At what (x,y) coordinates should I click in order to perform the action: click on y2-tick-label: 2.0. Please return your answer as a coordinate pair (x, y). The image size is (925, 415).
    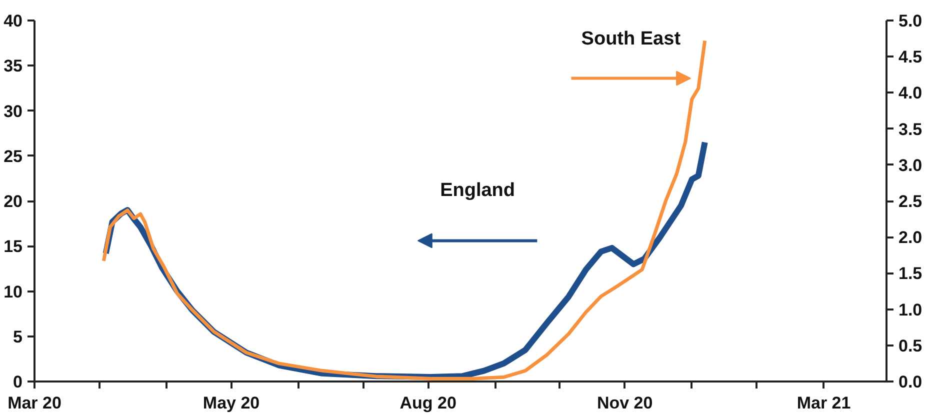
    Looking at the image, I should click on (910, 238).